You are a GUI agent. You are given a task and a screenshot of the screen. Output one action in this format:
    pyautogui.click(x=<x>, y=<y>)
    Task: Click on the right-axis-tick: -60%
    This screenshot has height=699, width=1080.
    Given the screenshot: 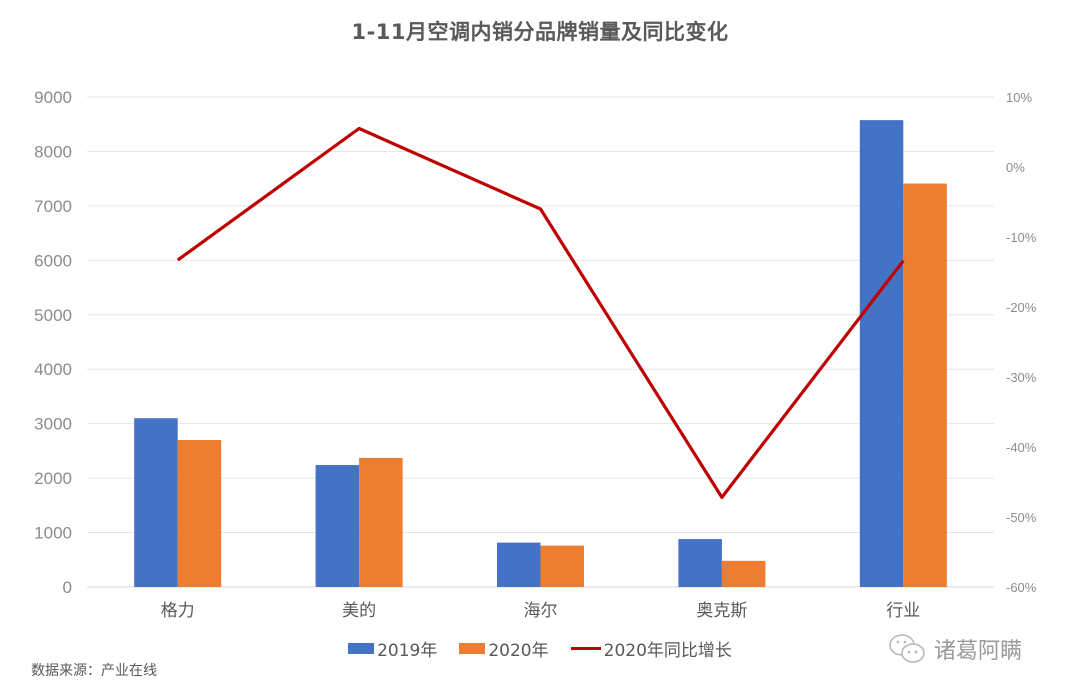 What is the action you would take?
    pyautogui.click(x=1021, y=587)
    